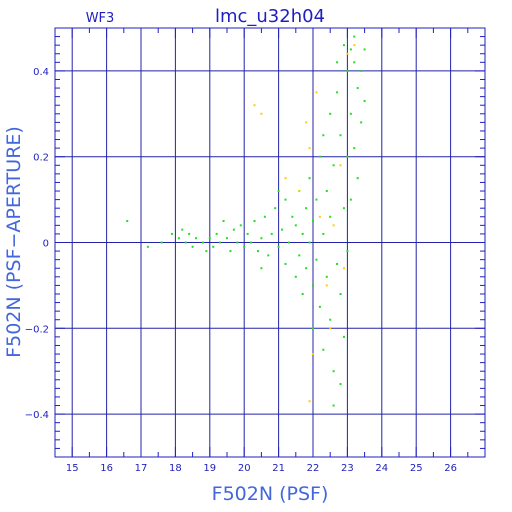  What do you see at coordinates (416, 468) in the screenshot?
I see `x-tick-label: 25` at bounding box center [416, 468].